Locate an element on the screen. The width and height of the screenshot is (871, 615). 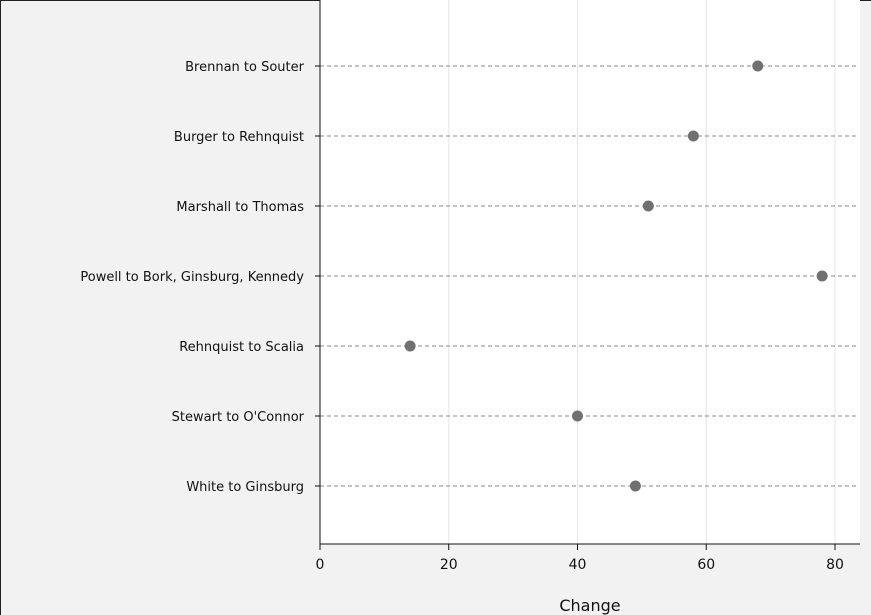
category-label-3: Powell to Bork, Ginsburg, Kennedy is located at coordinates (192, 277).